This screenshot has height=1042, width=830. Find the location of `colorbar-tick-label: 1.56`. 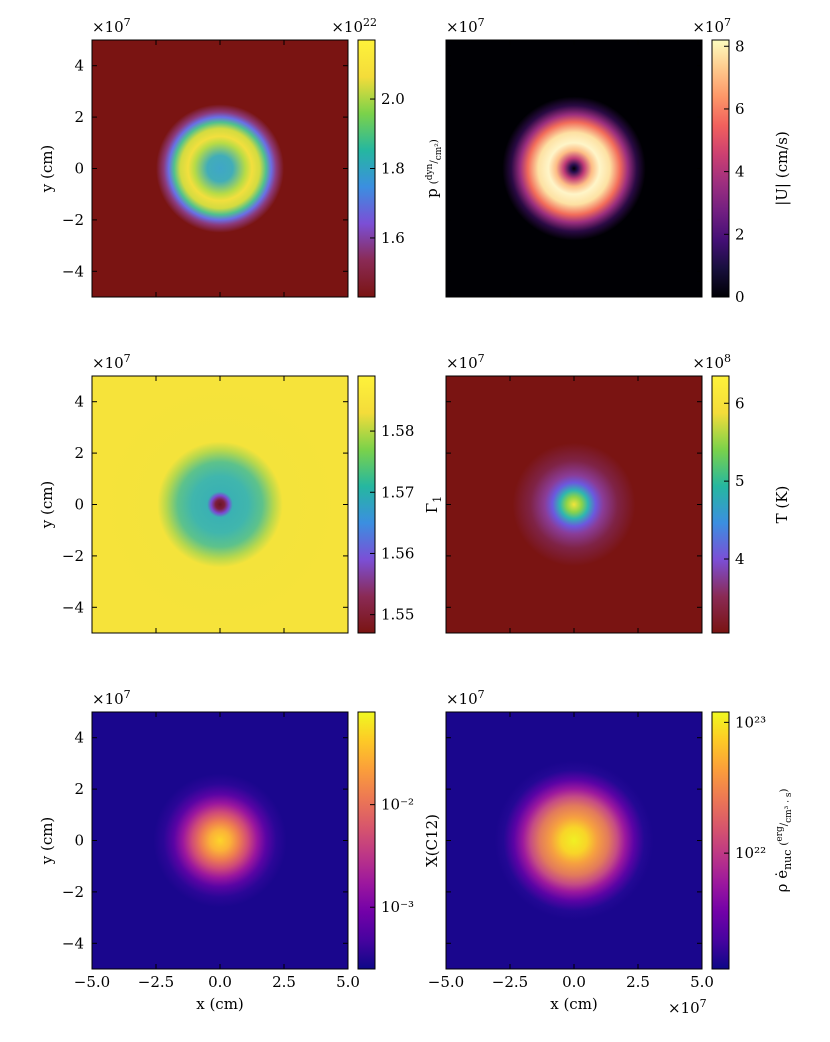

colorbar-tick-label: 1.56 is located at coordinates (397, 553).